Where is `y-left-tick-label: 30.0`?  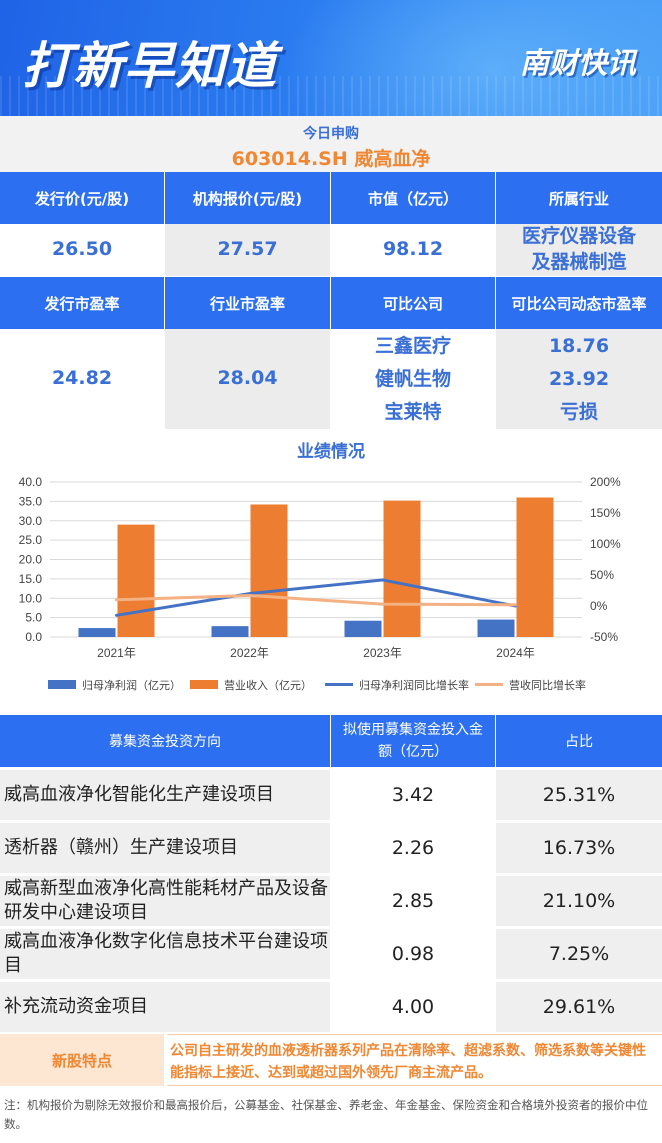
y-left-tick-label: 30.0 is located at coordinates (31, 521).